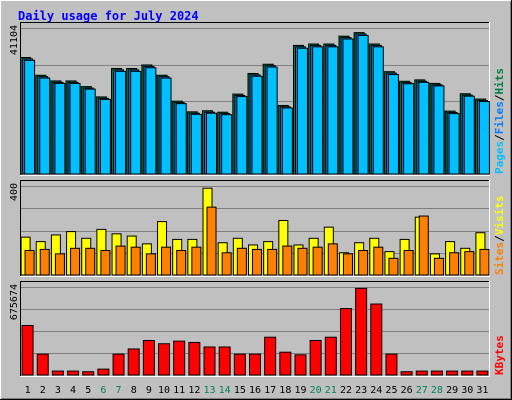 The image size is (512, 400). Describe the element at coordinates (14, 302) in the screenshot. I see `y-max-label: 675674` at that location.